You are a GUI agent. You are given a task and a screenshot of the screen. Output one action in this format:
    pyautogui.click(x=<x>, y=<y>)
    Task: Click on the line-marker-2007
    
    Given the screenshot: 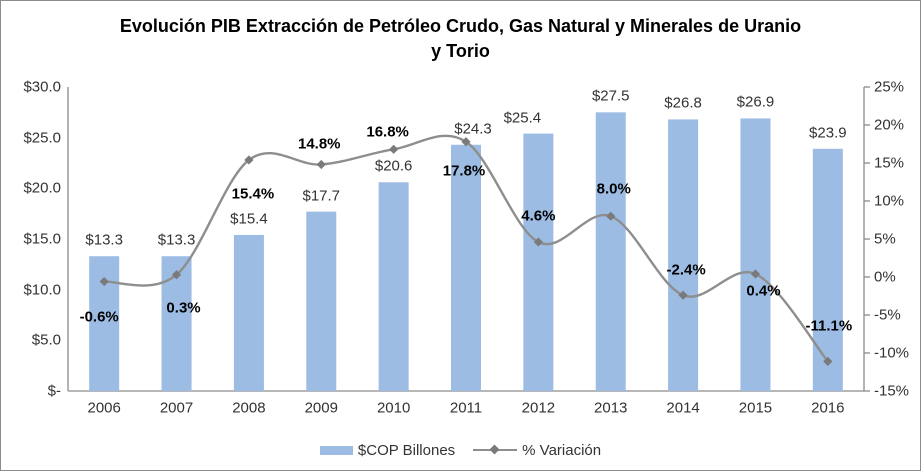 What is the action you would take?
    pyautogui.click(x=176, y=275)
    